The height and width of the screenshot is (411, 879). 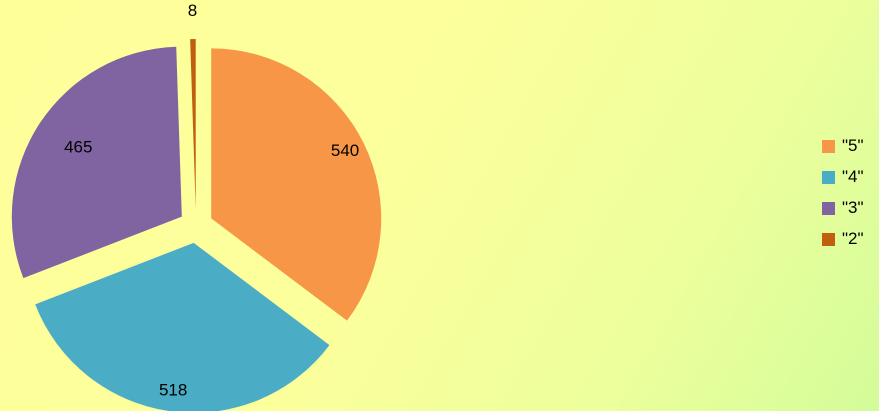 I want to click on data-label-3: 465, so click(x=78, y=147).